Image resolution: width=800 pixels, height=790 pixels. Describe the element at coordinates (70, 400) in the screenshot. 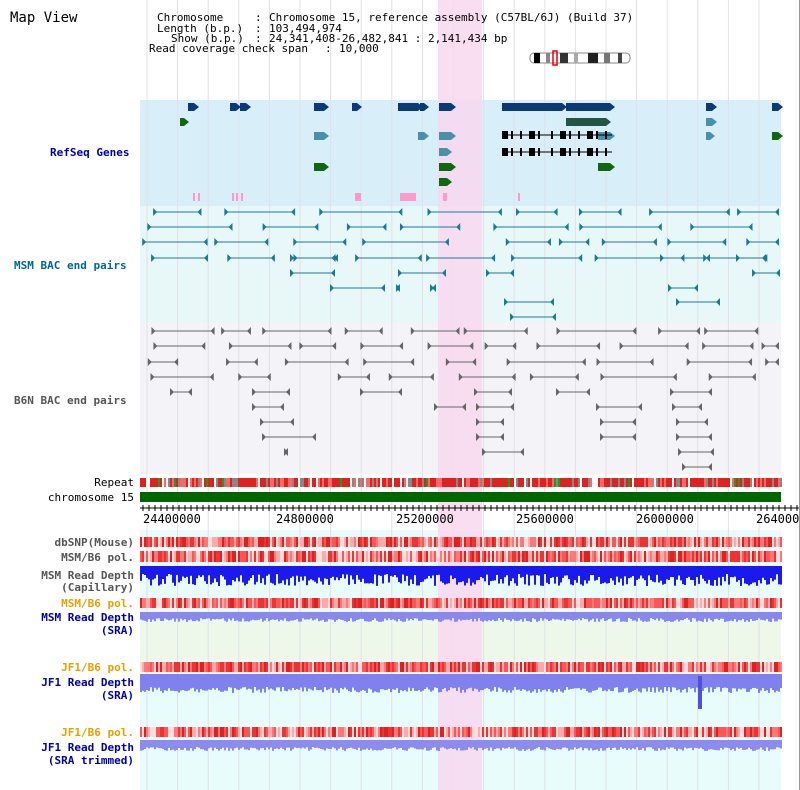

I see `b6n-bac-label: B6N BAC end pairs` at that location.